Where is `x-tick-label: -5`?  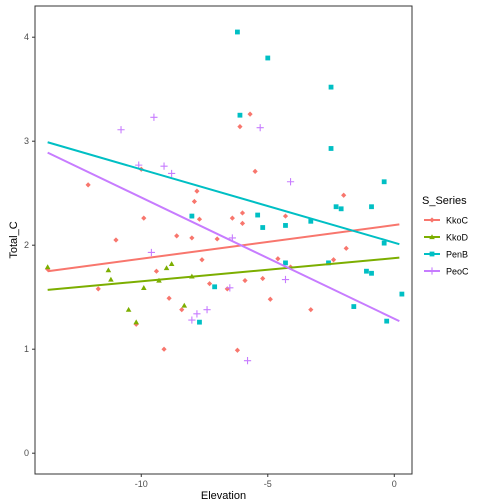
x-tick-label: -5 is located at coordinates (268, 484).